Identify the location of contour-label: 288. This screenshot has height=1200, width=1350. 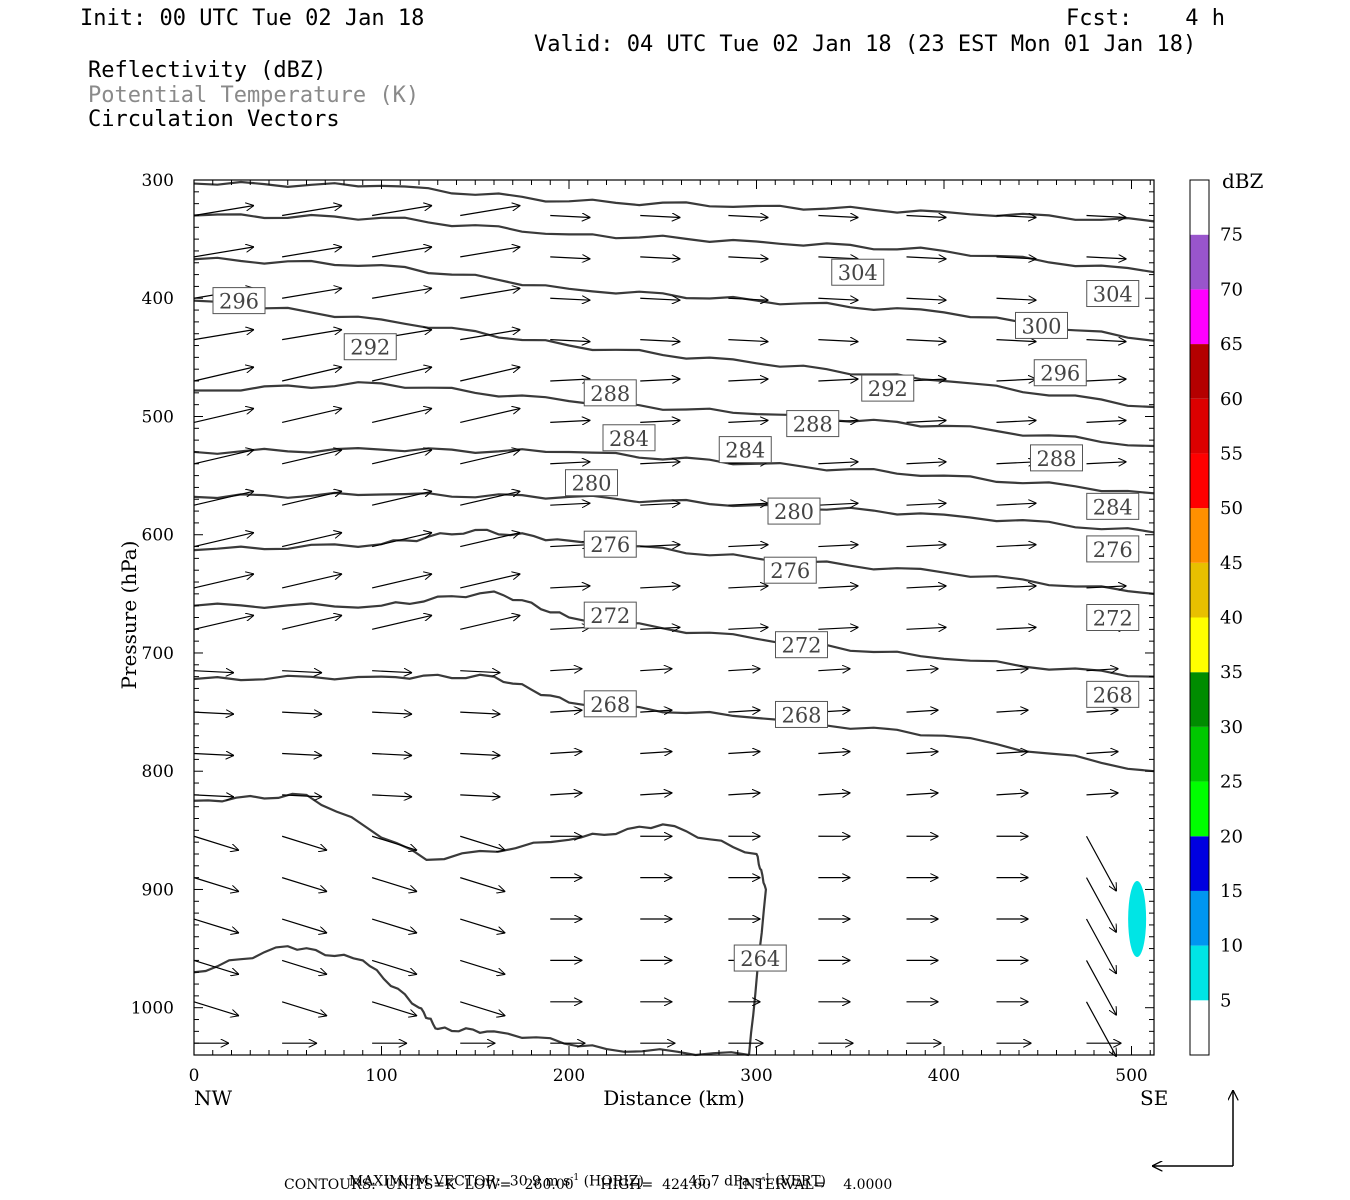
(610, 393).